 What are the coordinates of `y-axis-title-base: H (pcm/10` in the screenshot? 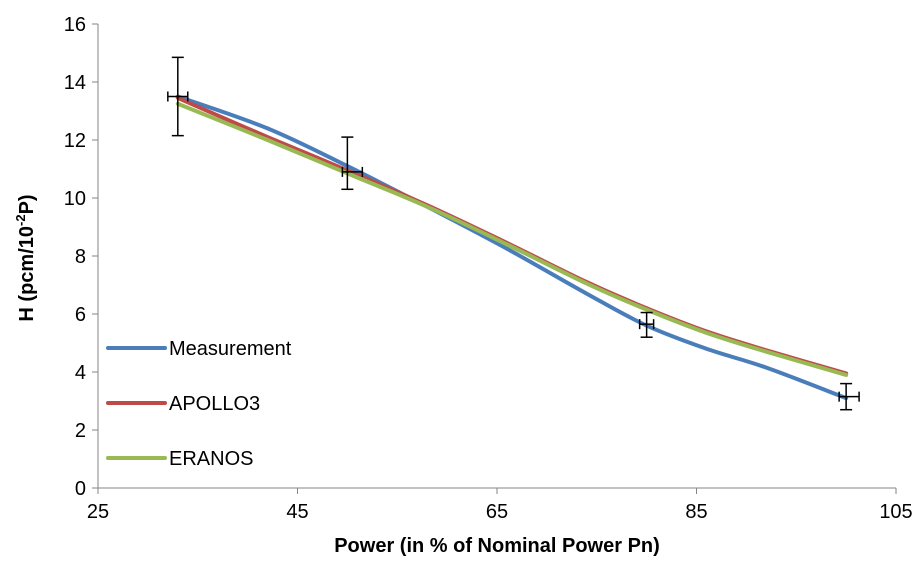 It's located at (27, 274).